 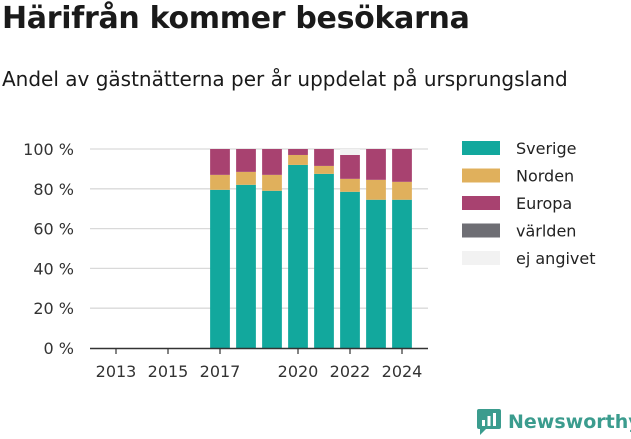 What do you see at coordinates (545, 176) in the screenshot?
I see `legend-label: Norden` at bounding box center [545, 176].